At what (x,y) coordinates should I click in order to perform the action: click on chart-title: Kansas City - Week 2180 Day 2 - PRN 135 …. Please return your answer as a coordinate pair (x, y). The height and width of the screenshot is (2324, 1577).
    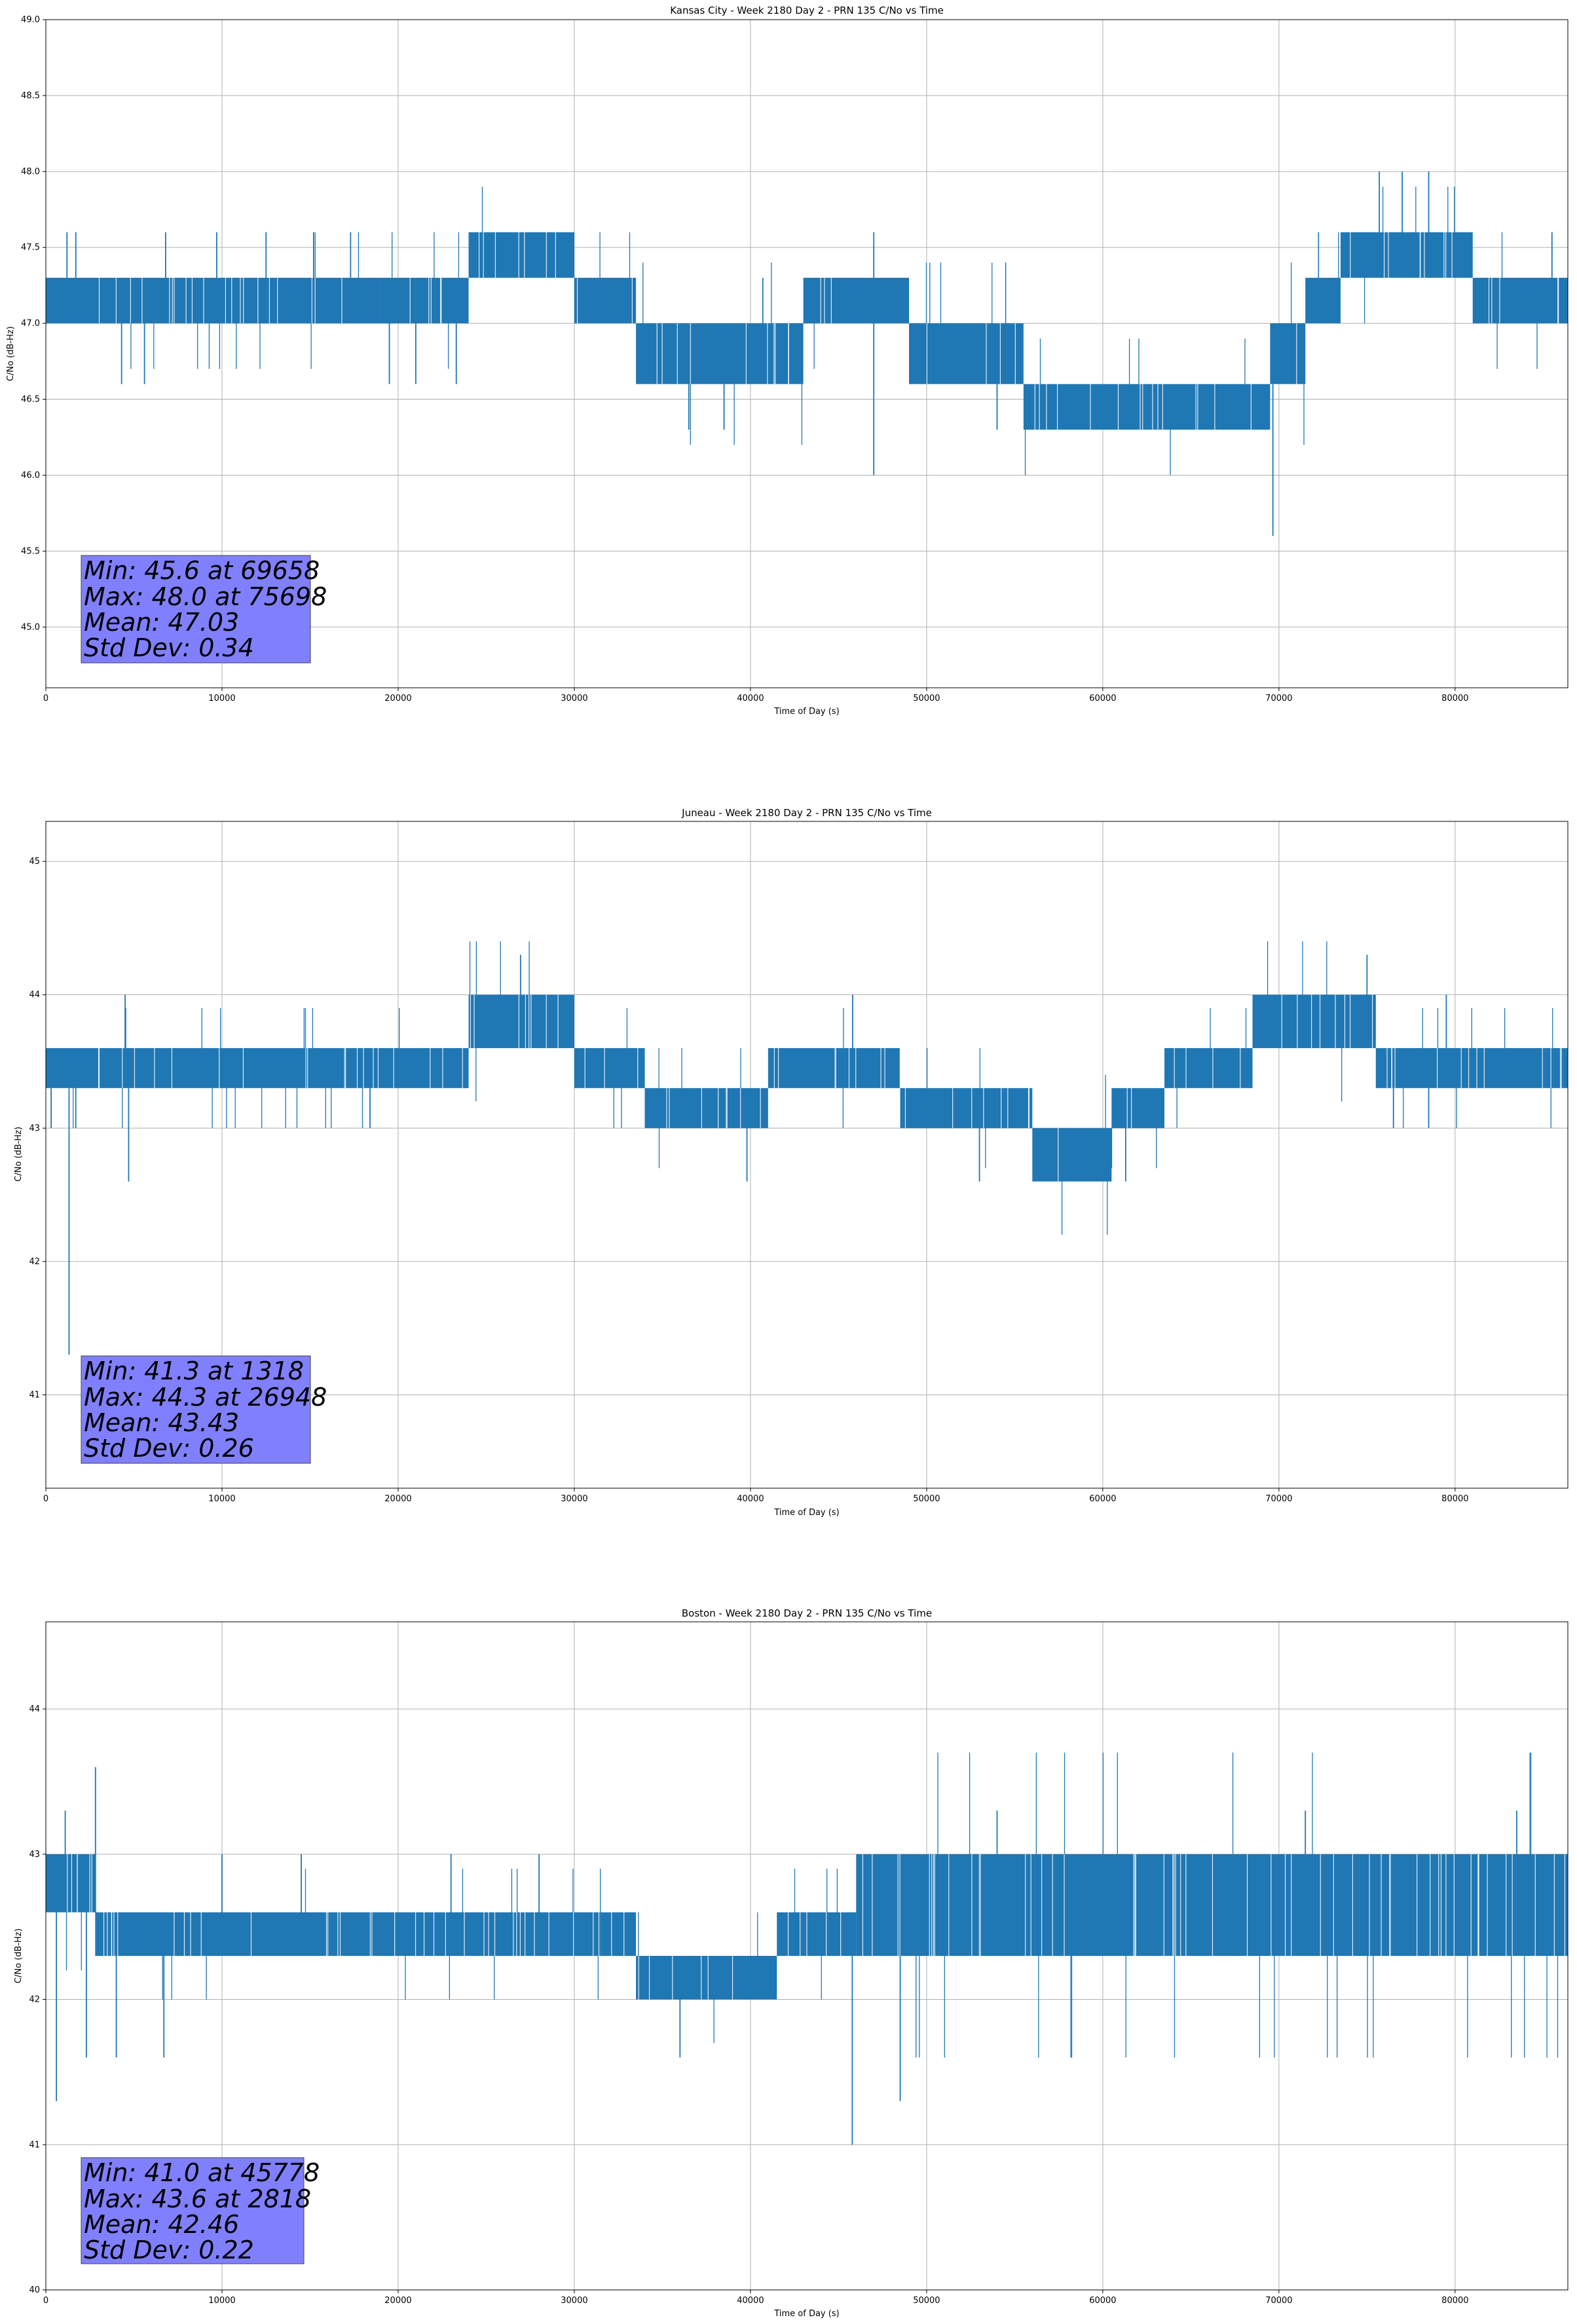
    Looking at the image, I should click on (807, 10).